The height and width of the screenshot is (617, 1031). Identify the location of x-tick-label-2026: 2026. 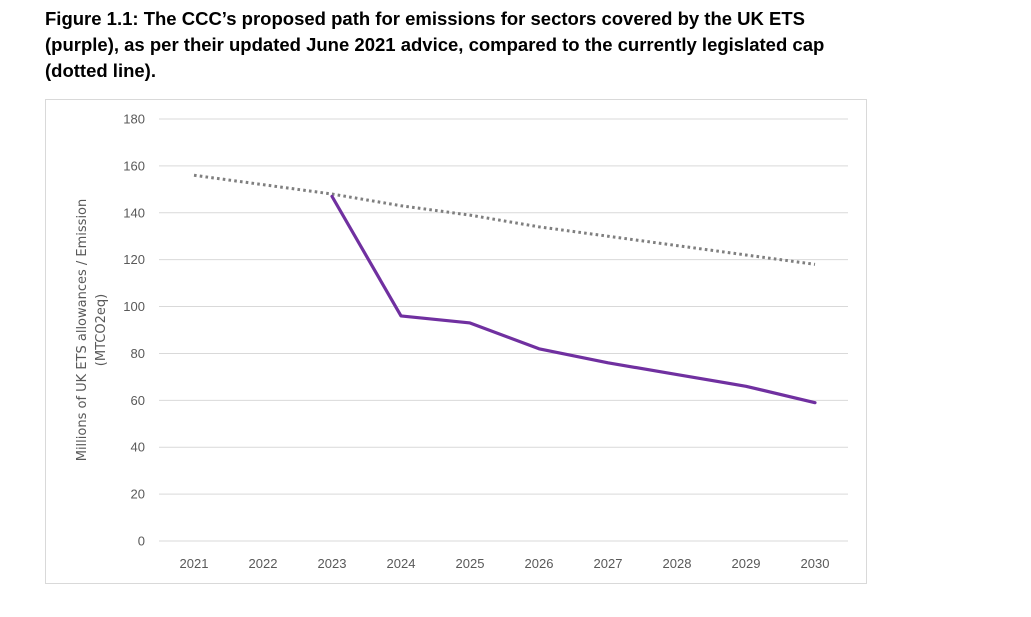
(539, 563).